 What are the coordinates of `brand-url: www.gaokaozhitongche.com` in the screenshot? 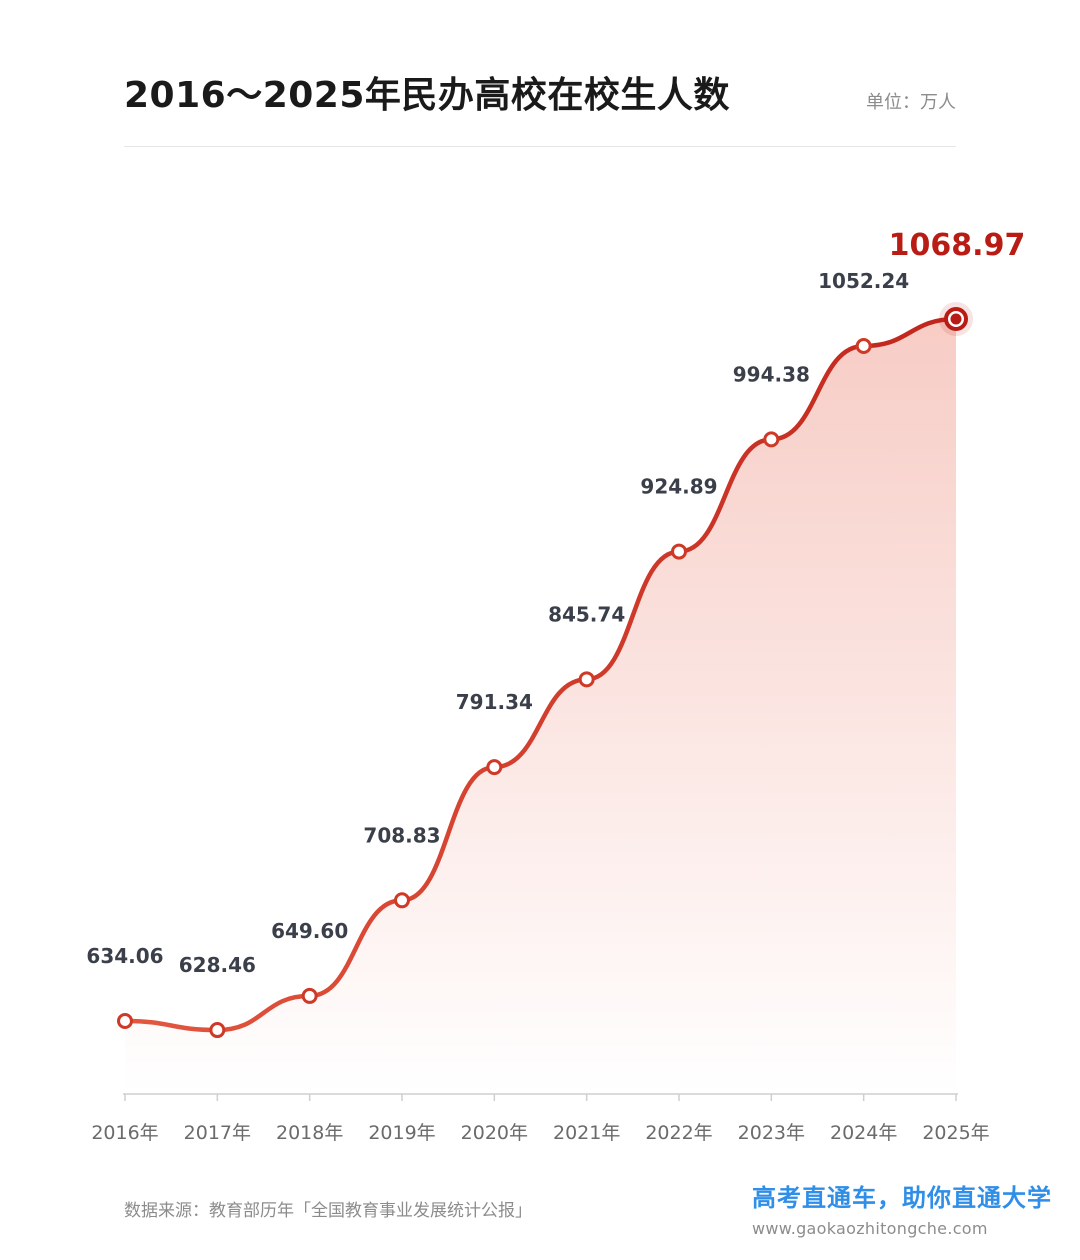 It's located at (870, 1228).